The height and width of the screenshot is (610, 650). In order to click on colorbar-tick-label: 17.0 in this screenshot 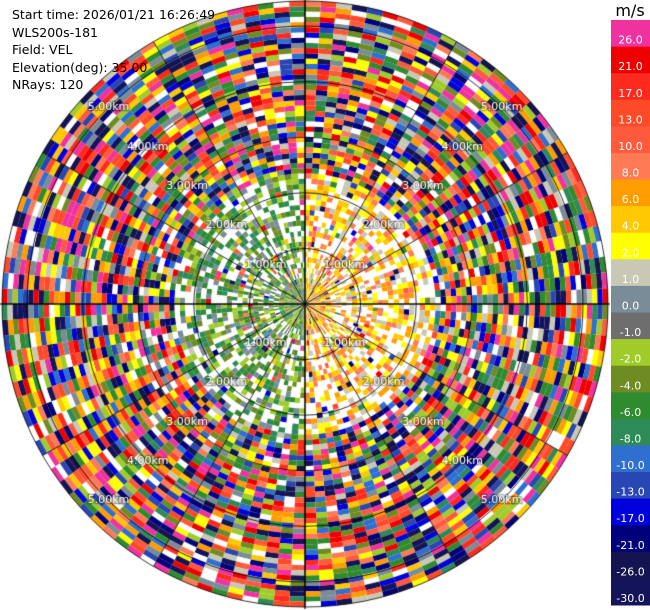, I will do `click(630, 93)`.